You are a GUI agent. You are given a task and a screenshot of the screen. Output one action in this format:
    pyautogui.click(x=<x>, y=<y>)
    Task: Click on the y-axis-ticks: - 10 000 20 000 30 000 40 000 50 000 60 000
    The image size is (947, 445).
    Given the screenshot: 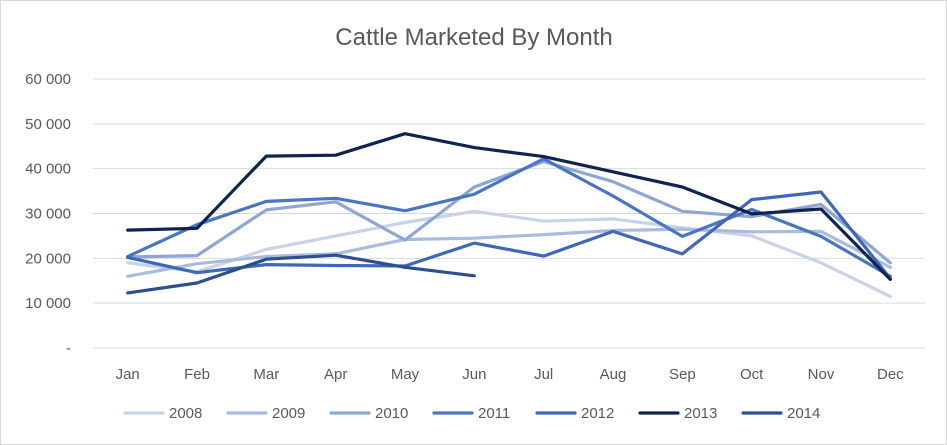 What is the action you would take?
    pyautogui.click(x=48, y=214)
    